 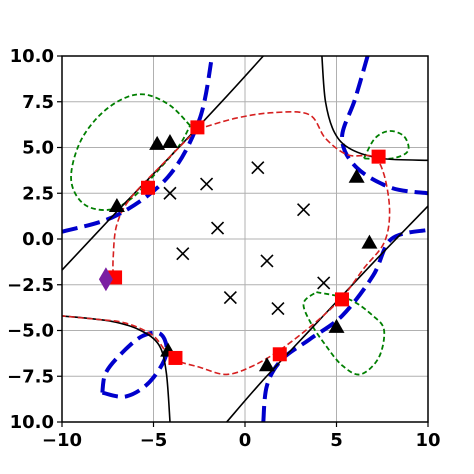 What do you see at coordinates (38, 239) in the screenshot?
I see `y-tick-label: 0.0` at bounding box center [38, 239].